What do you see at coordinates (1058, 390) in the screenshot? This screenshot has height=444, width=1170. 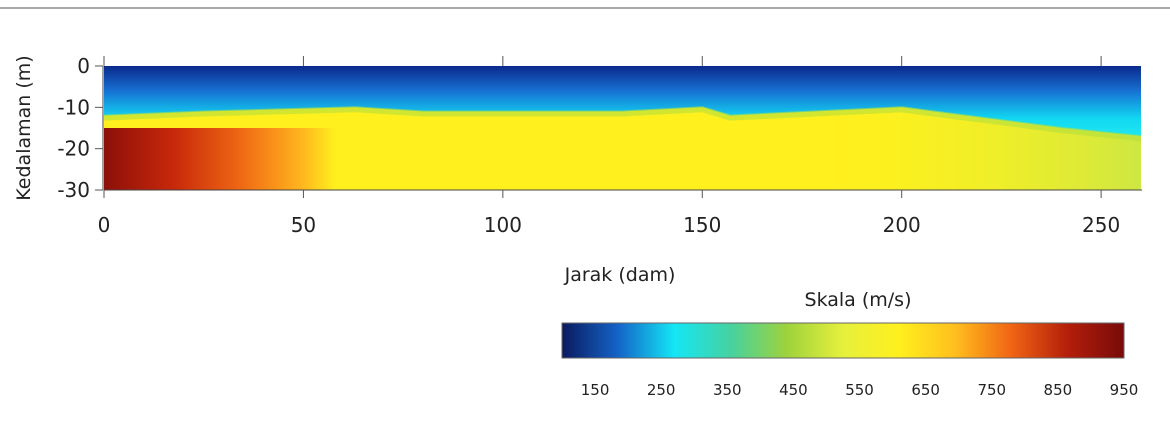 I see `colorbar-tick-label: 850` at bounding box center [1058, 390].